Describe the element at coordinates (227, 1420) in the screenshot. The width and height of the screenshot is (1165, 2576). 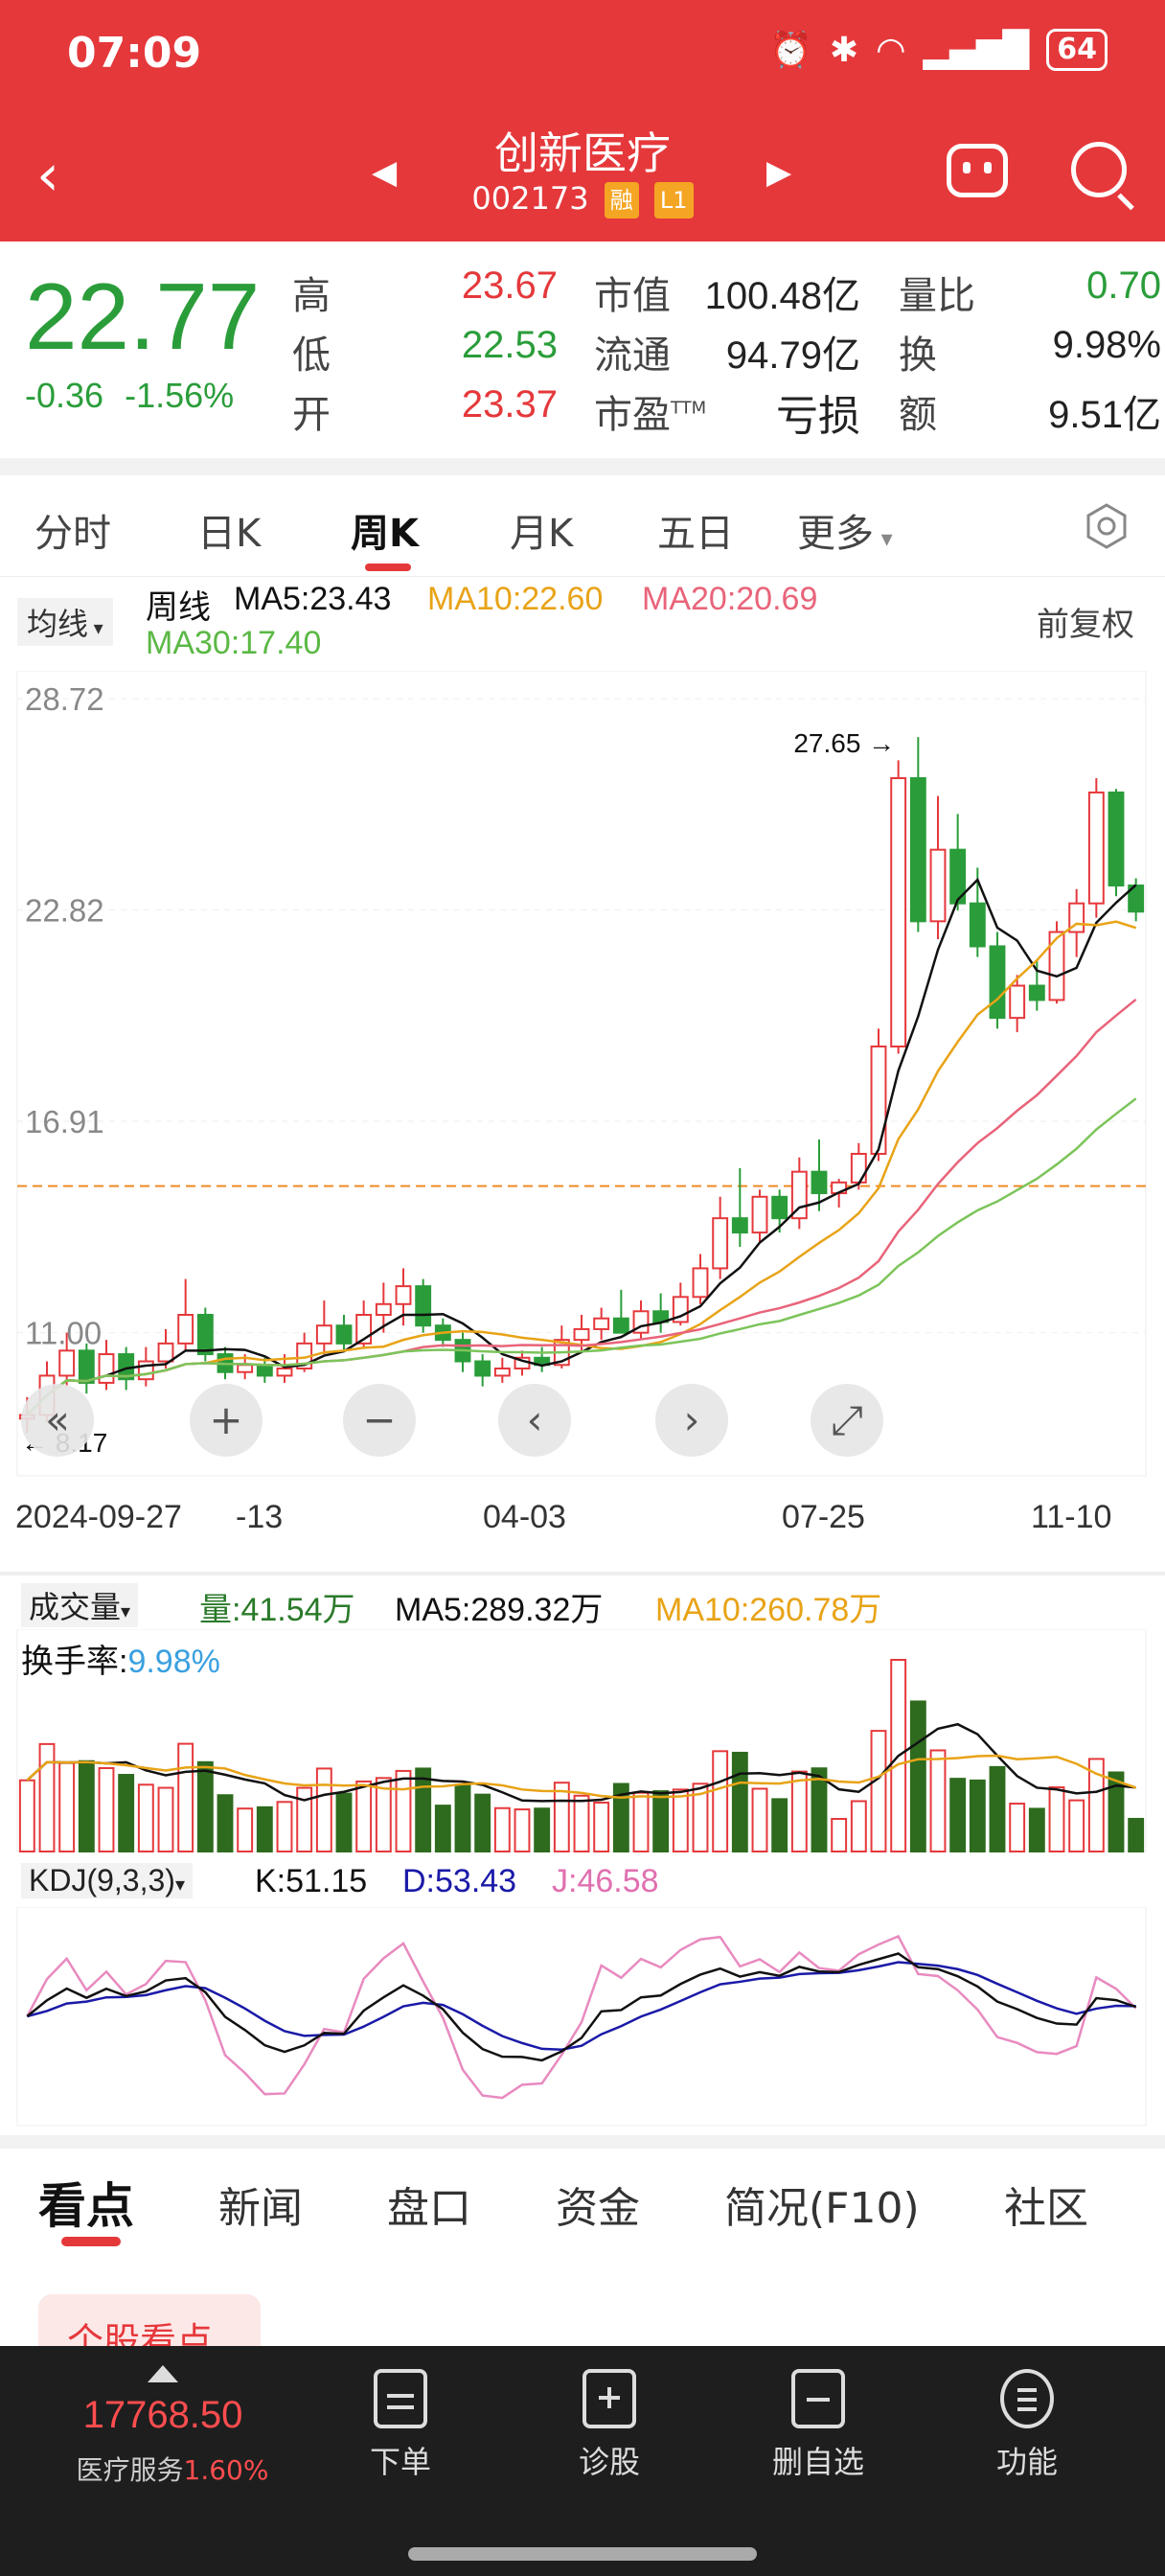
I see `zoom-in-icon: +` at that location.